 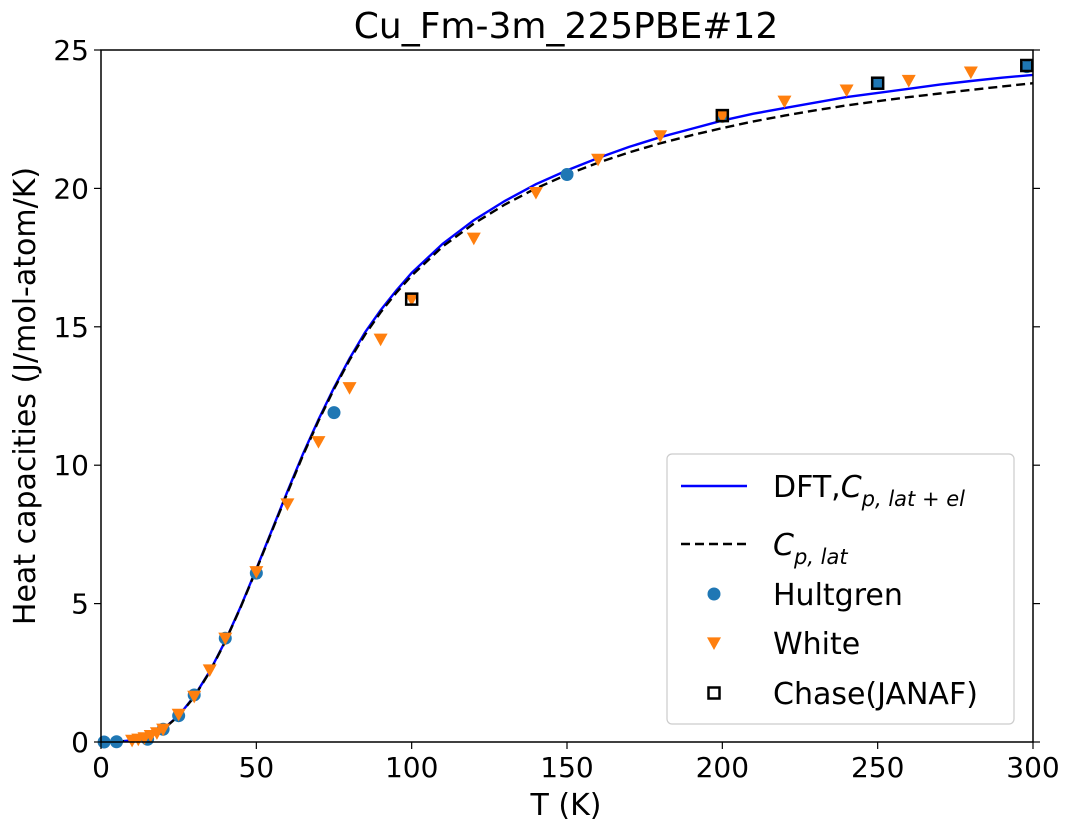 I want to click on legend-box, so click(x=840, y=589).